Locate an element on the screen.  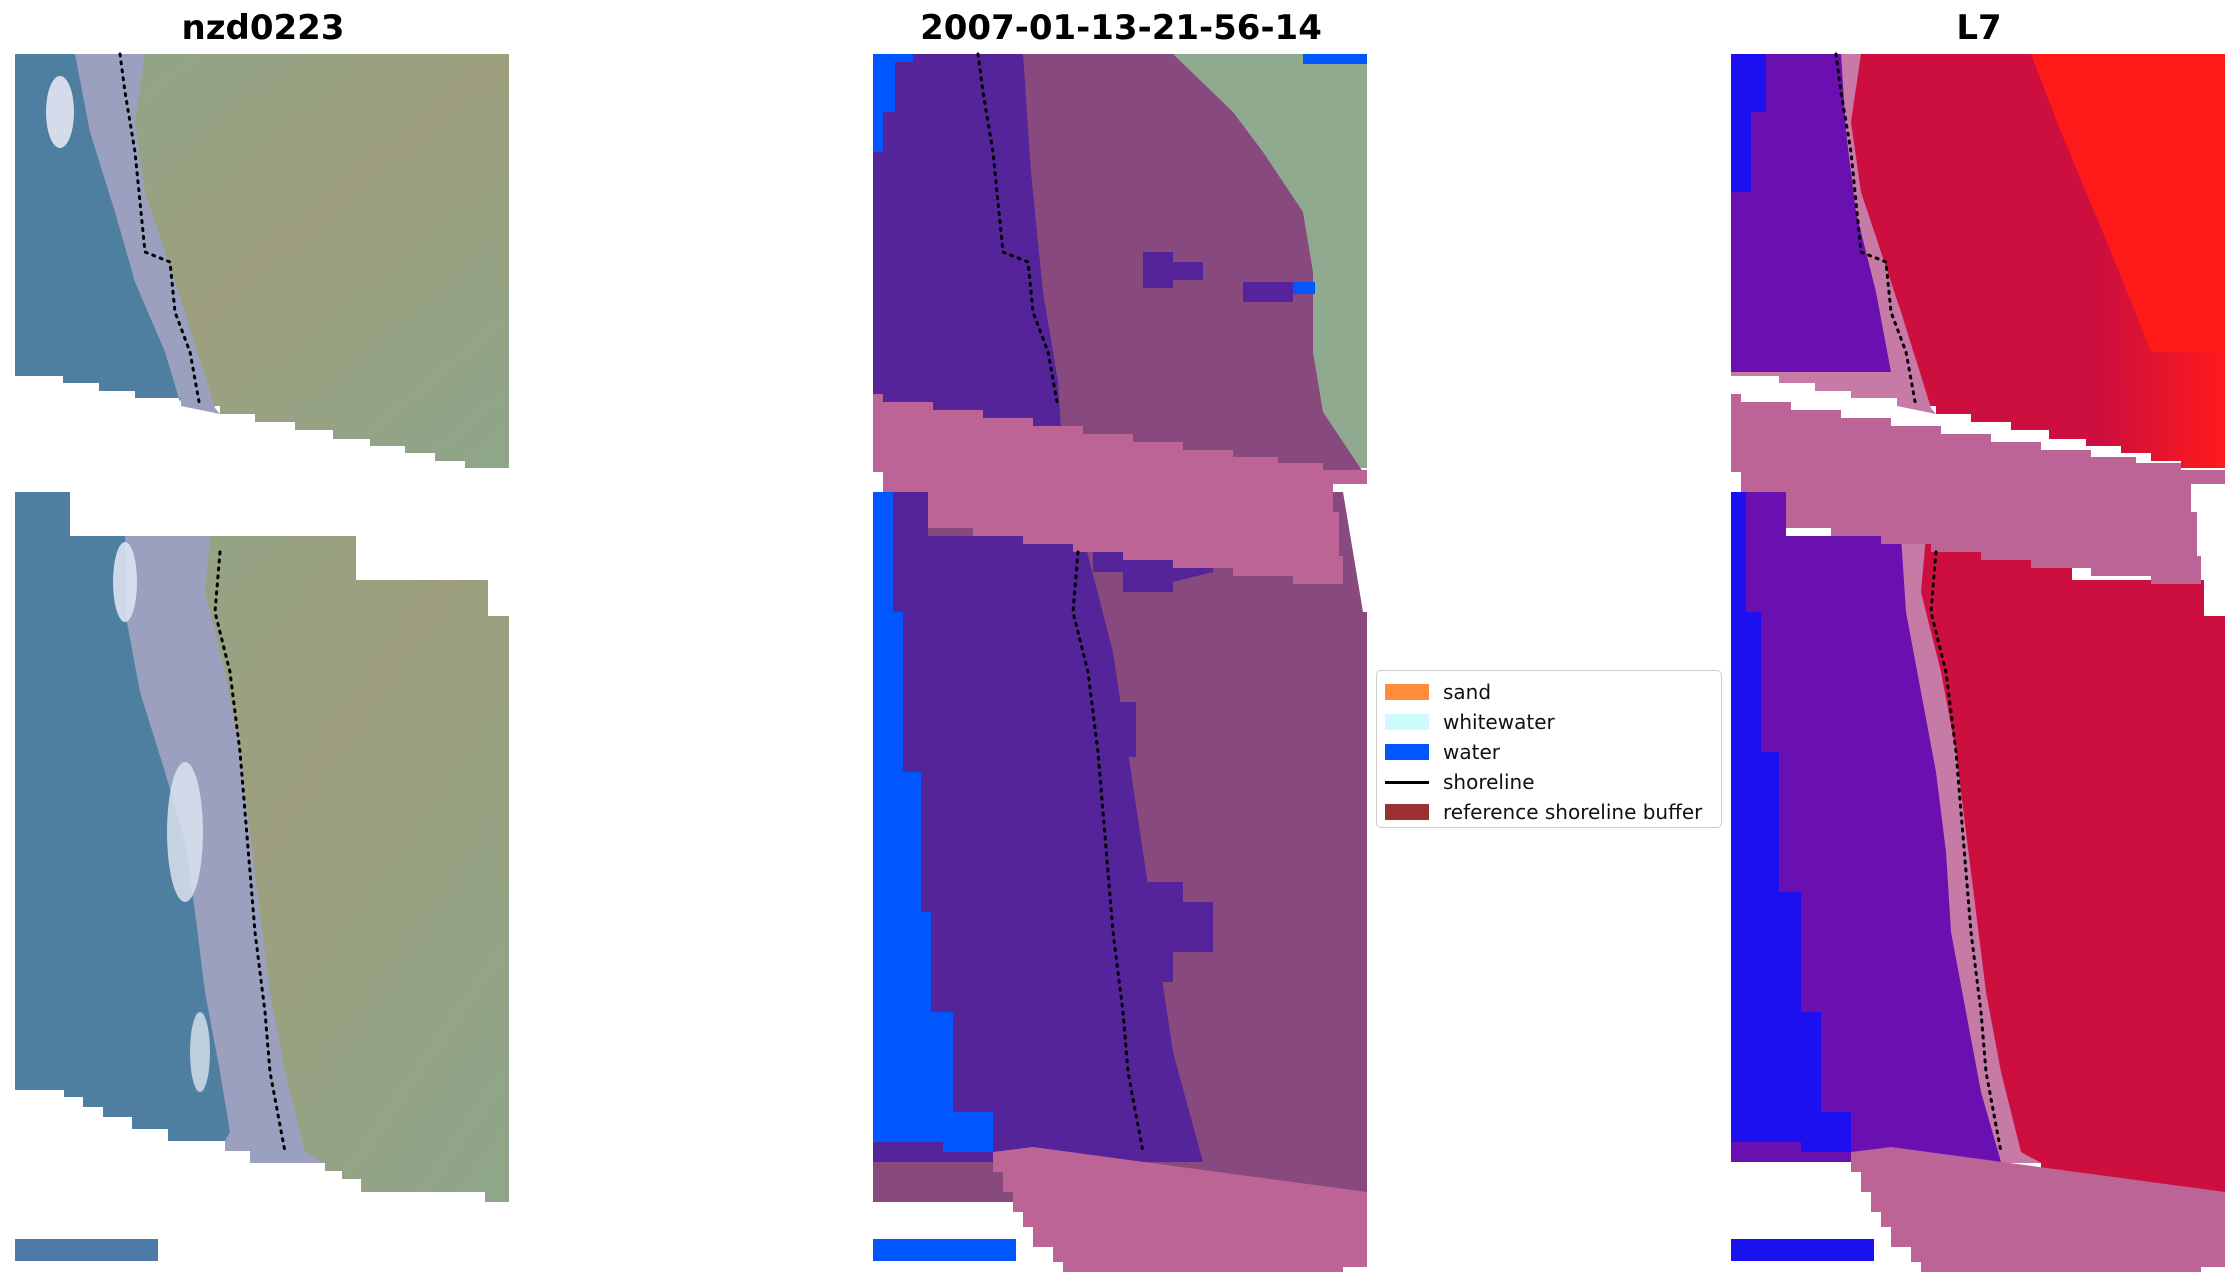
legend-label-whitewater: whitewater is located at coordinates (1499, 722).